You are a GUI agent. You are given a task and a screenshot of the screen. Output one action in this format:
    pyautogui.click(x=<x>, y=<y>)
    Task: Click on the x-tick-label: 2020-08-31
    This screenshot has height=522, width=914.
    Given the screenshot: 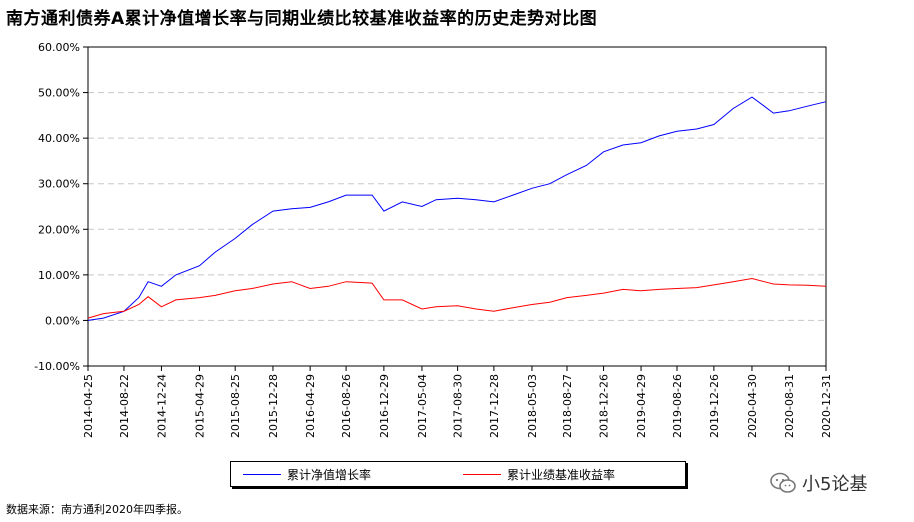 What is the action you would take?
    pyautogui.click(x=789, y=406)
    